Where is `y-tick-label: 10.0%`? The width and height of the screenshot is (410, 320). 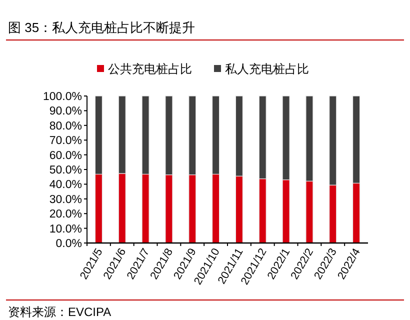
y-tick-label: 10.0% is located at coordinates (65, 229).